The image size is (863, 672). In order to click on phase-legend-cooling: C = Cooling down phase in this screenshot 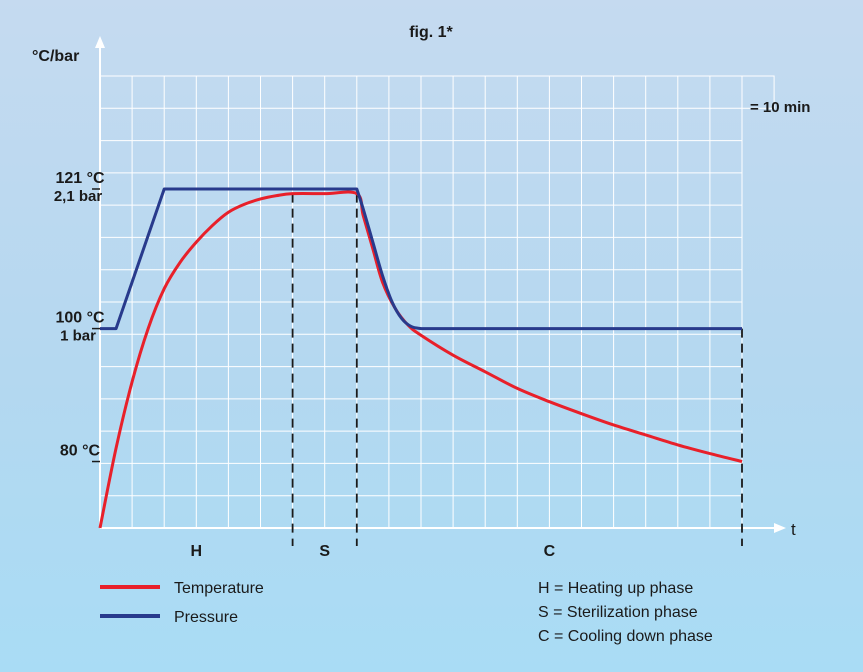, I will do `click(625, 636)`.